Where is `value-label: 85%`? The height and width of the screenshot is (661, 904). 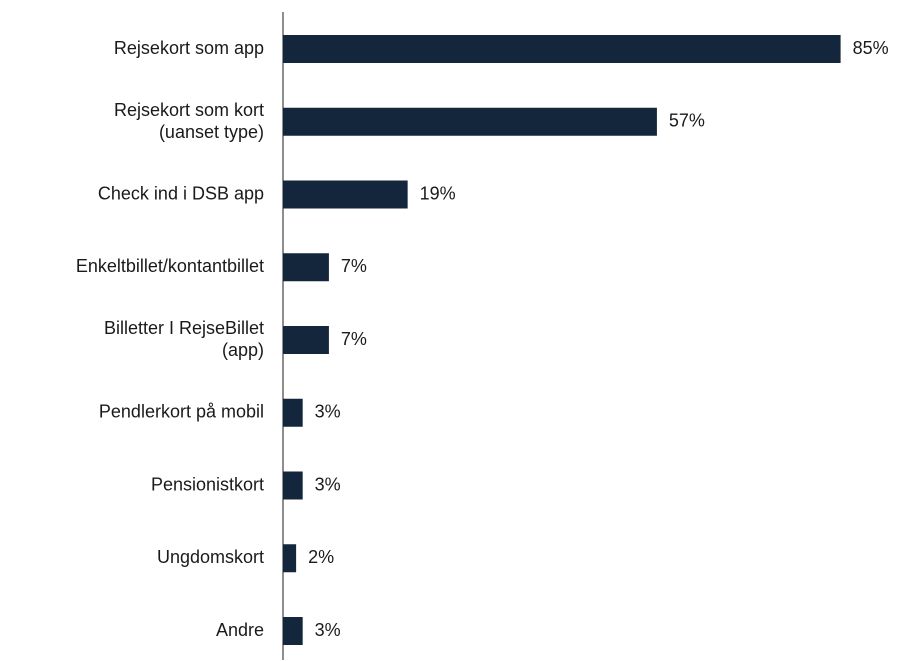 value-label: 85% is located at coordinates (871, 48).